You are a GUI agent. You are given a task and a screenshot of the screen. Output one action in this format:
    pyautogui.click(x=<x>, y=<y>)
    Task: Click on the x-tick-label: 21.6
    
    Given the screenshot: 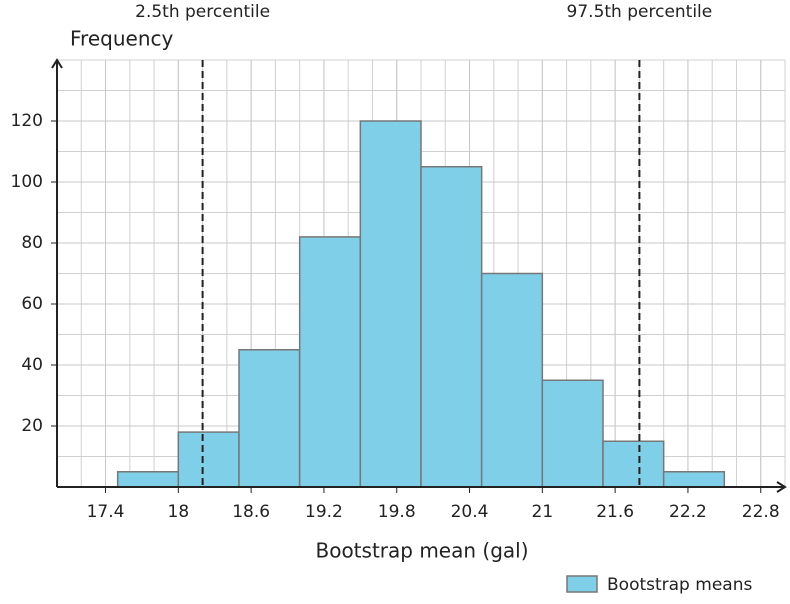 What is the action you would take?
    pyautogui.click(x=615, y=512)
    